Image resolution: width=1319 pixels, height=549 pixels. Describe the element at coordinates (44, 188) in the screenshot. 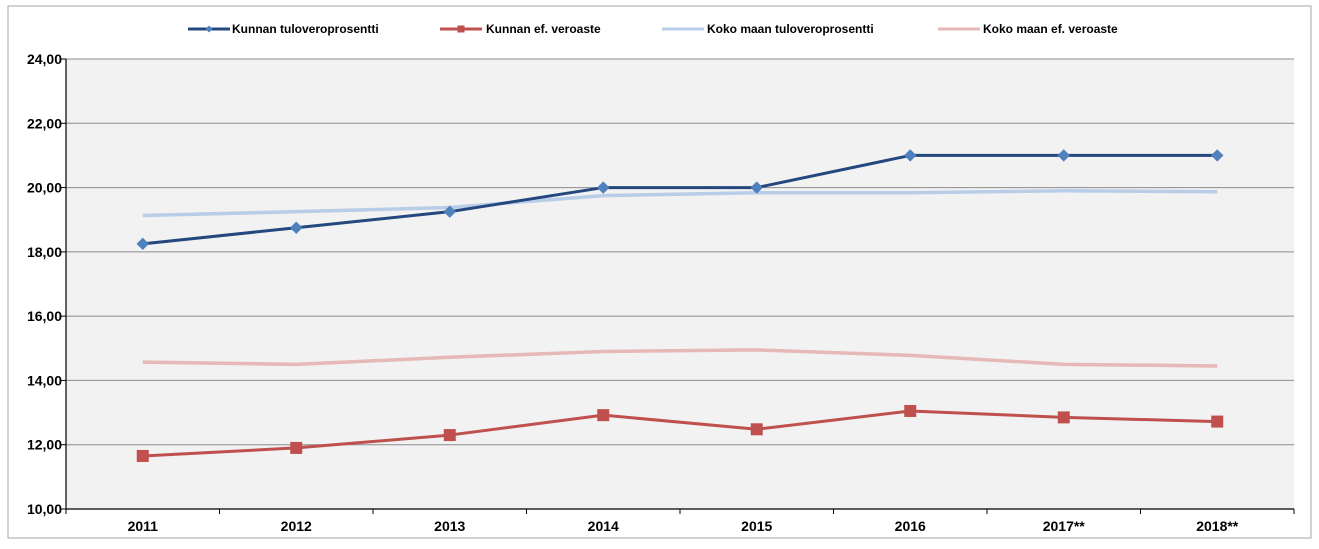

I see `y-tick-label: 20,00` at that location.